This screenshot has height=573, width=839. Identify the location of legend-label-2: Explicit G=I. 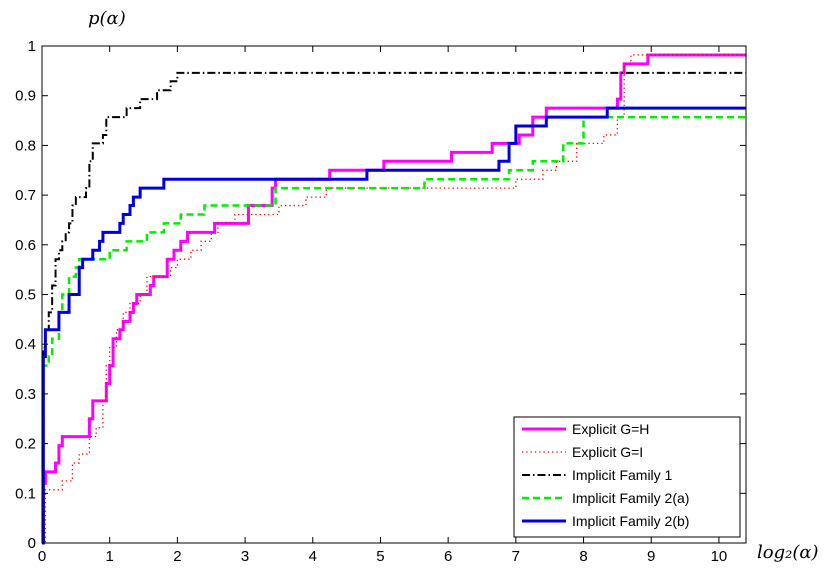
(607, 452).